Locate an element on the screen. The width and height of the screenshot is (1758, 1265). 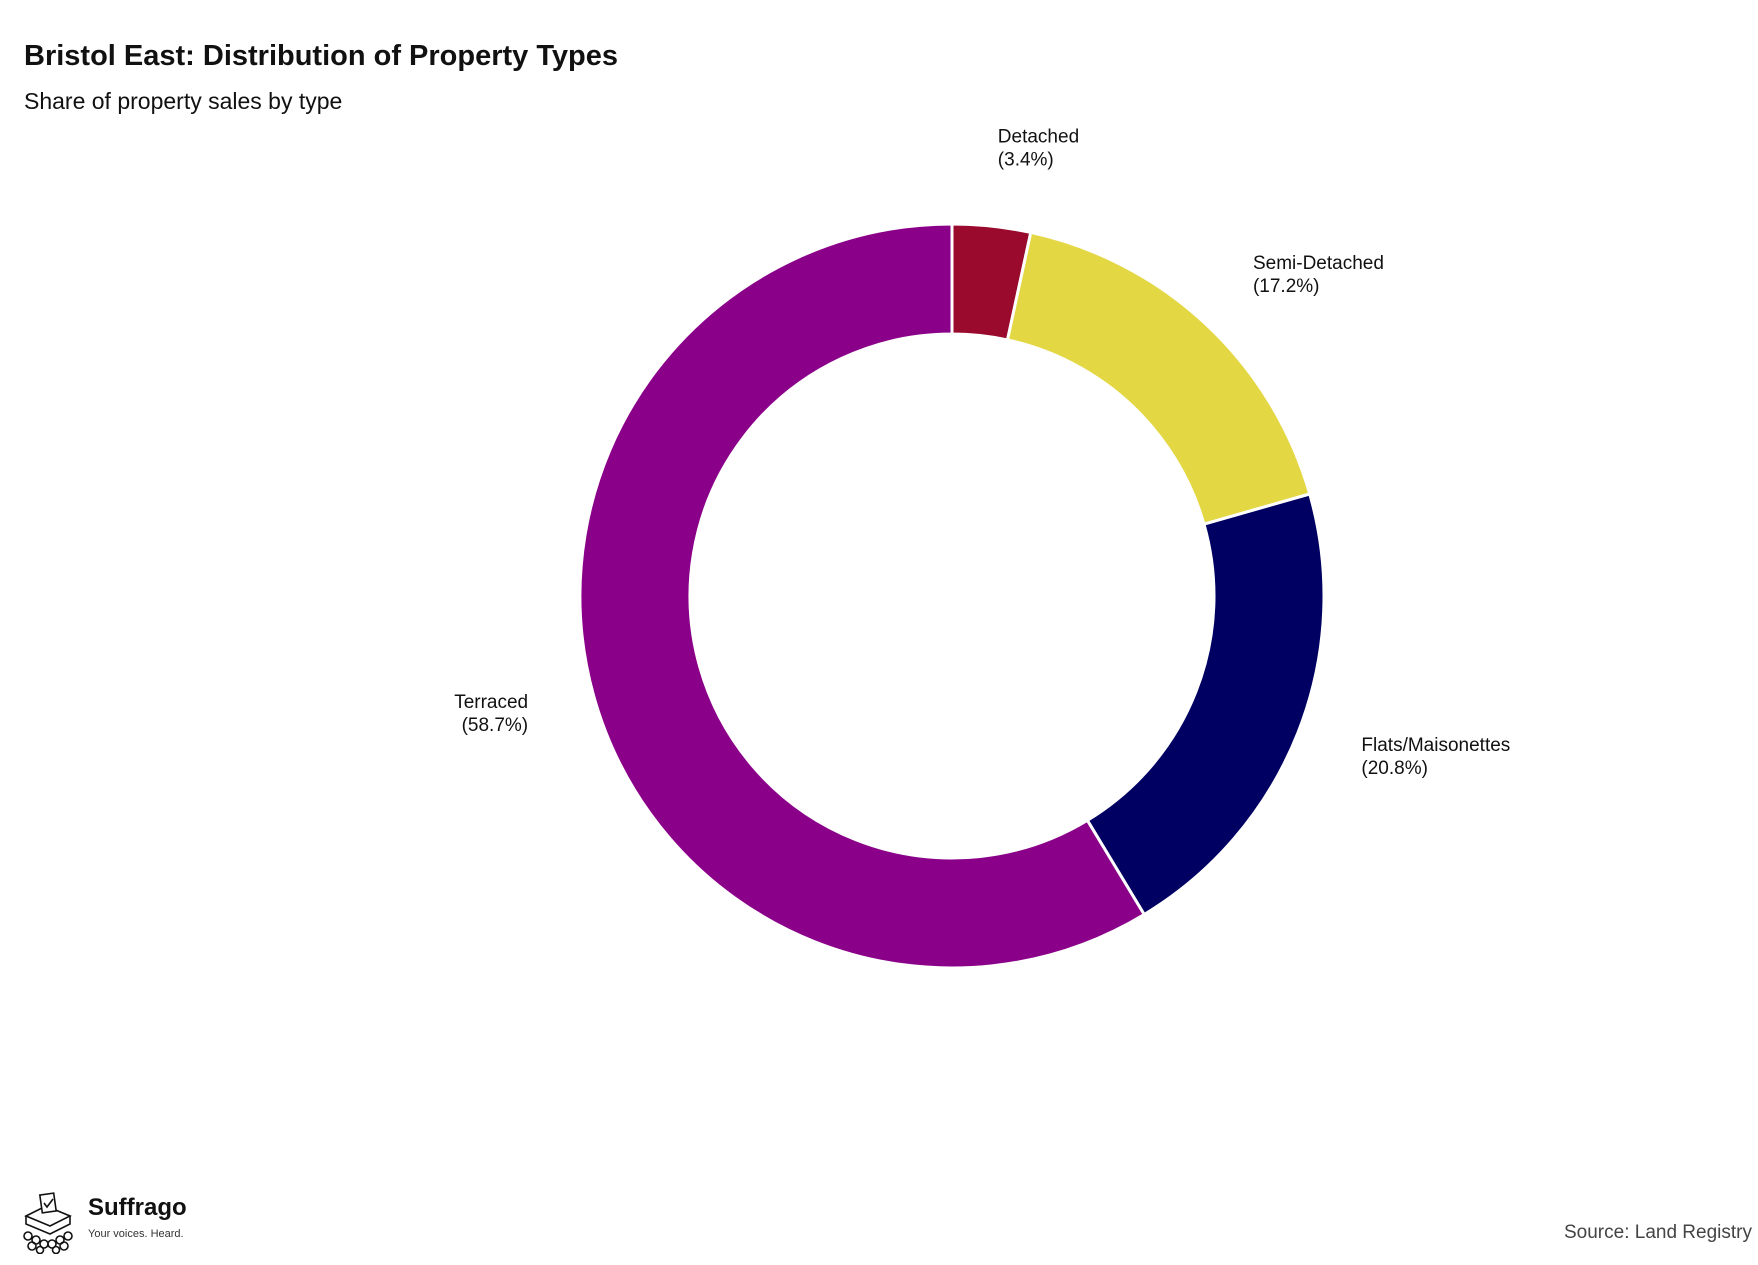
ballot-box-icon is located at coordinates (48, 1223).